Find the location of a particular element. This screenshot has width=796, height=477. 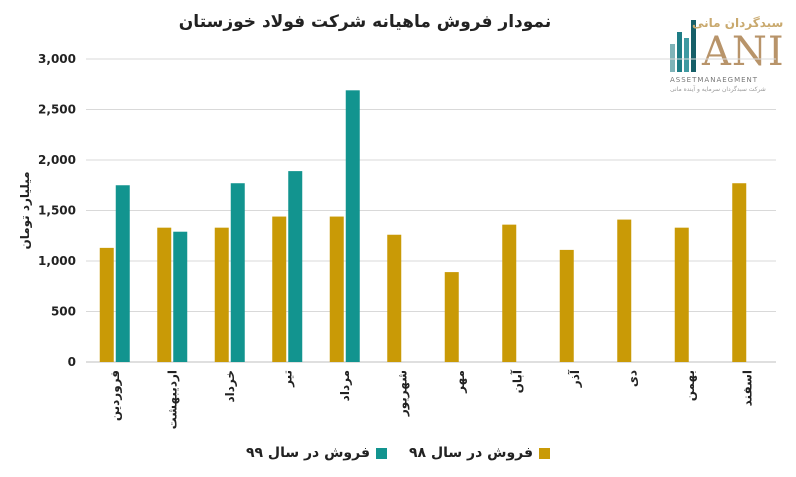

legend: فروش در سال ۹۸ فروش در سال ۹۹ is located at coordinates (398, 453).